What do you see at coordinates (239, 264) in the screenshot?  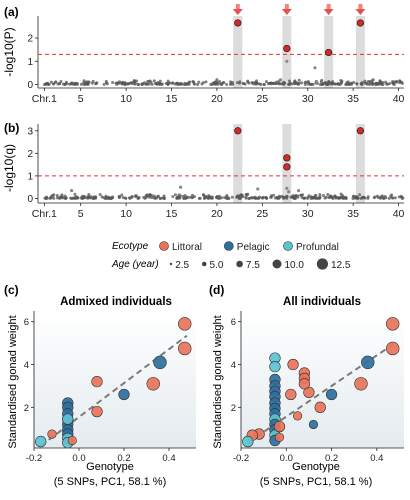 I see `legend-age-swatch` at bounding box center [239, 264].